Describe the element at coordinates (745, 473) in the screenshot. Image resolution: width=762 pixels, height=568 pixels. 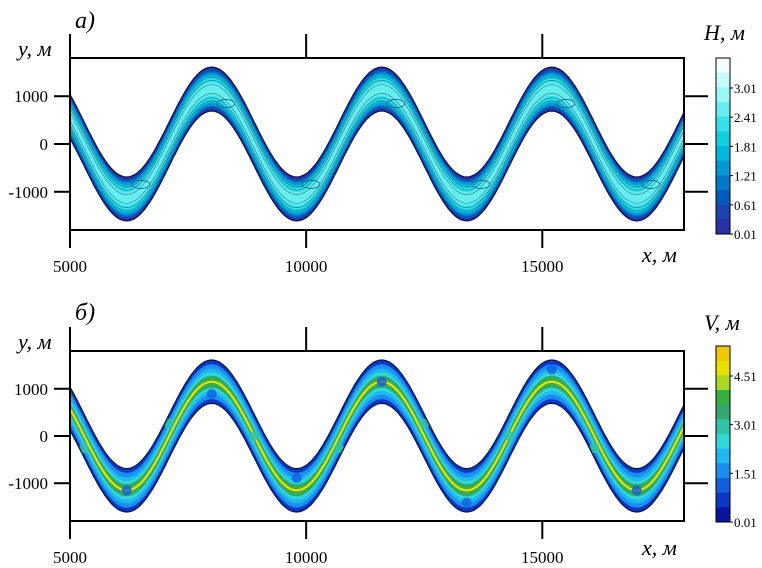
I see `colorbar-label-2: 1.51` at that location.